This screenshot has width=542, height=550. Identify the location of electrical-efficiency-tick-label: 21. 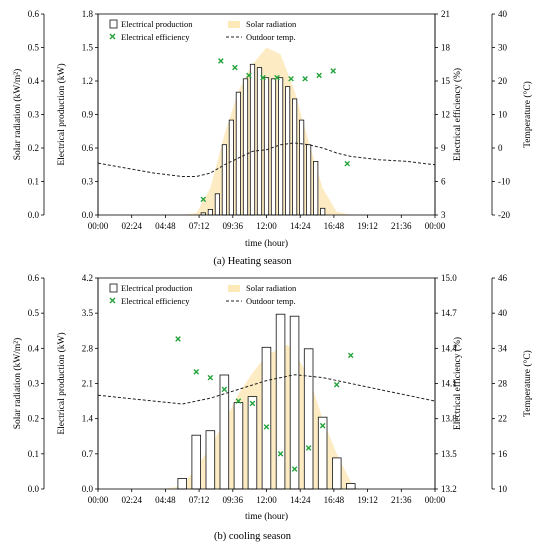
(445, 14).